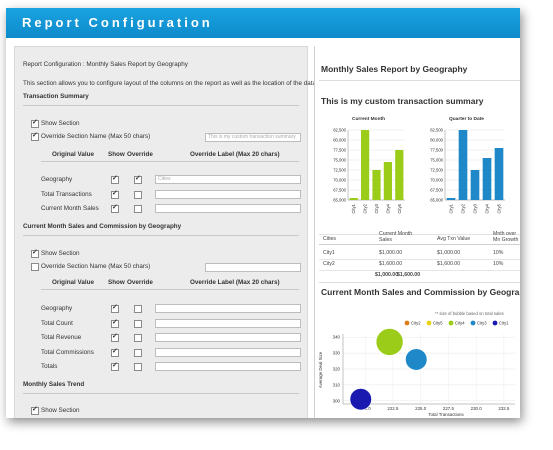 The image size is (553, 450). I want to click on x-tick-label: City3, so click(376, 208).